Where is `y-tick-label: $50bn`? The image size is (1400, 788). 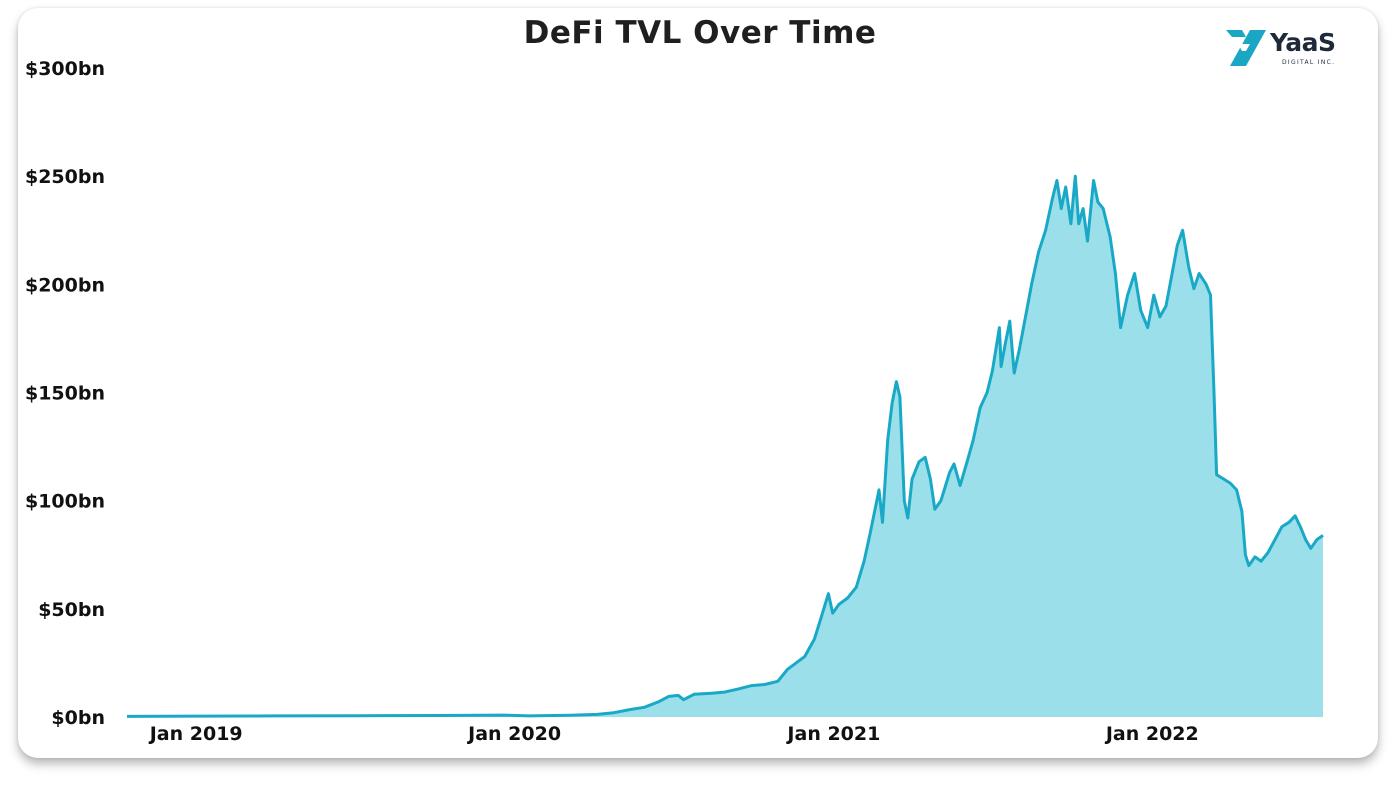 y-tick-label: $50bn is located at coordinates (71, 610).